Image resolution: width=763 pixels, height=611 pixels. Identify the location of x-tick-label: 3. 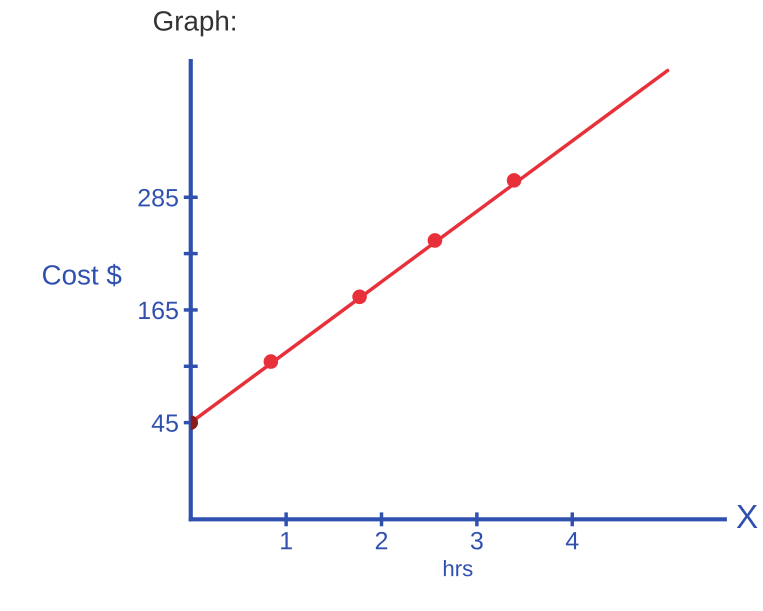
(476, 541).